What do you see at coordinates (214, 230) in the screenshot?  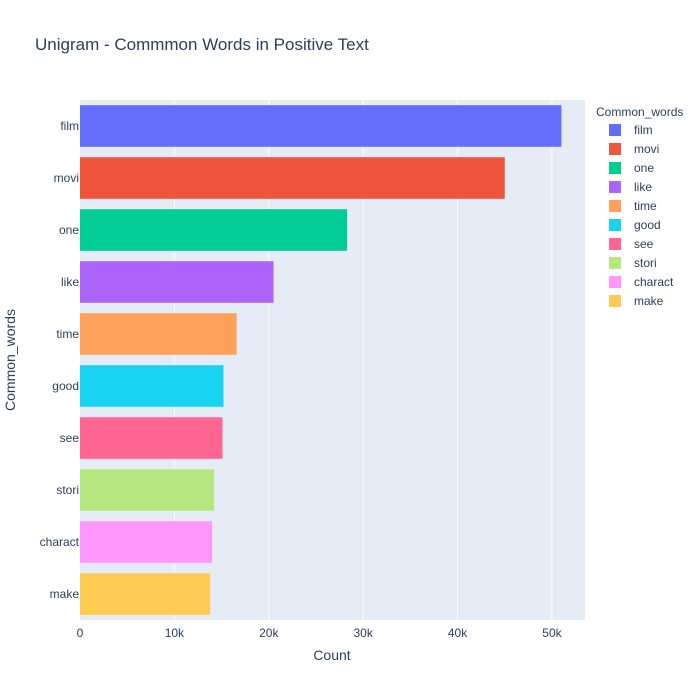 I see `bar-one` at bounding box center [214, 230].